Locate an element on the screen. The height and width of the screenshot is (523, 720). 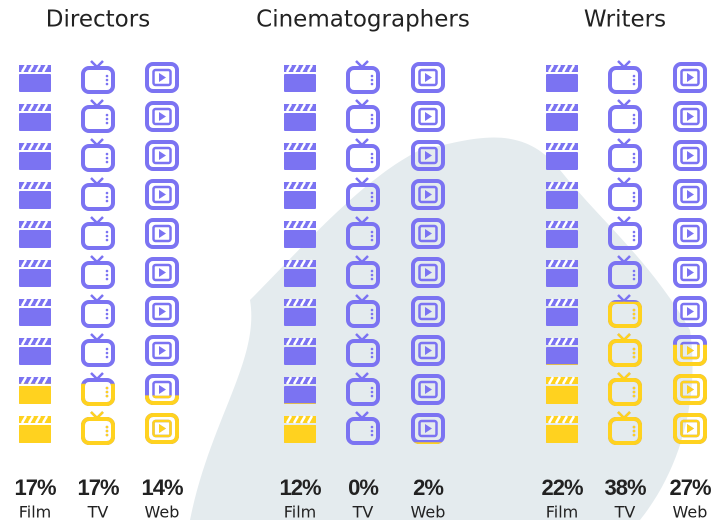
group-title: Writers is located at coordinates (625, 20).